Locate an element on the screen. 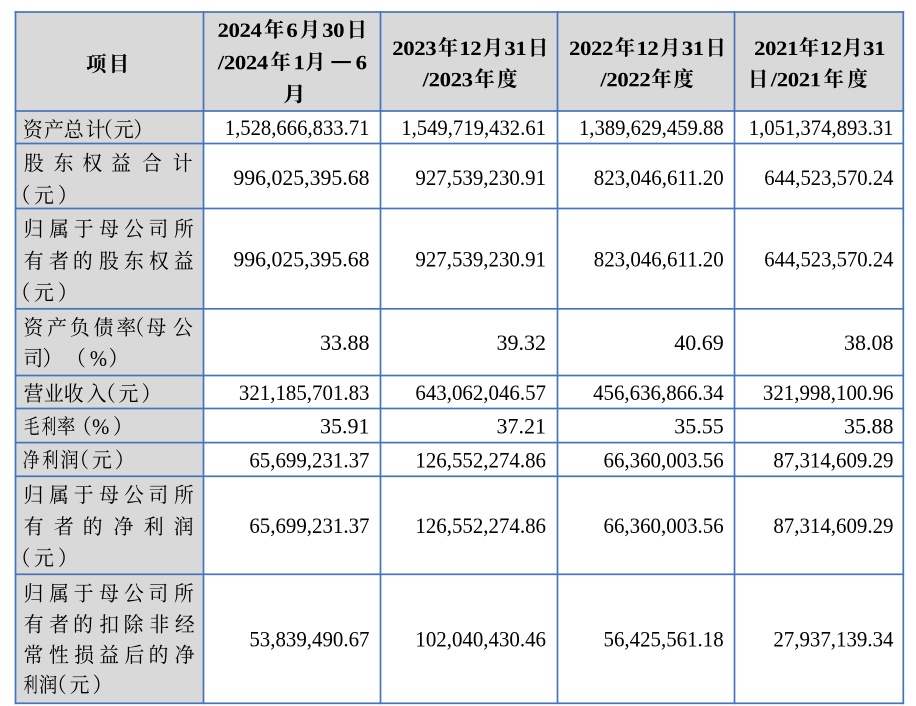 The width and height of the screenshot is (916, 706). svg-text: 40.69 is located at coordinates (699, 342).